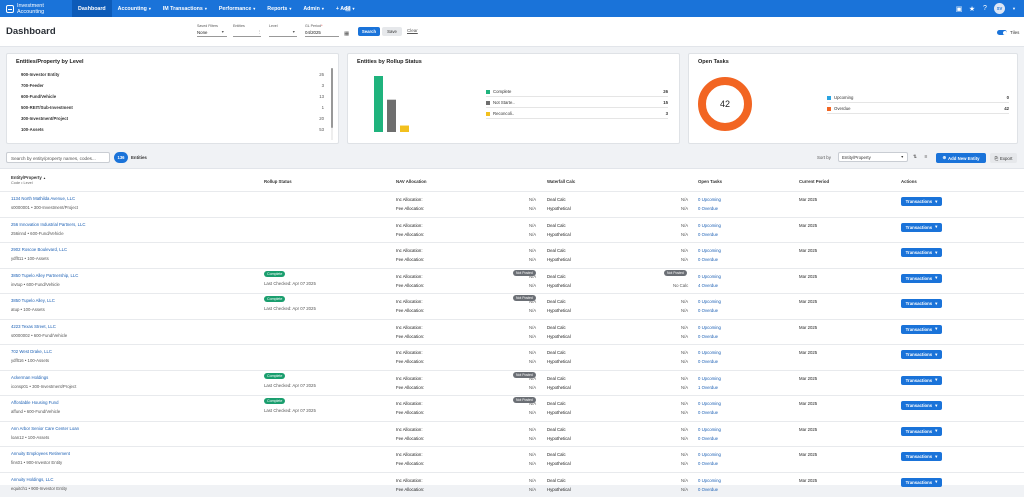  Describe the element at coordinates (577, 102) in the screenshot. I see `rollup-legend-item: Not Starte.. 15` at that location.